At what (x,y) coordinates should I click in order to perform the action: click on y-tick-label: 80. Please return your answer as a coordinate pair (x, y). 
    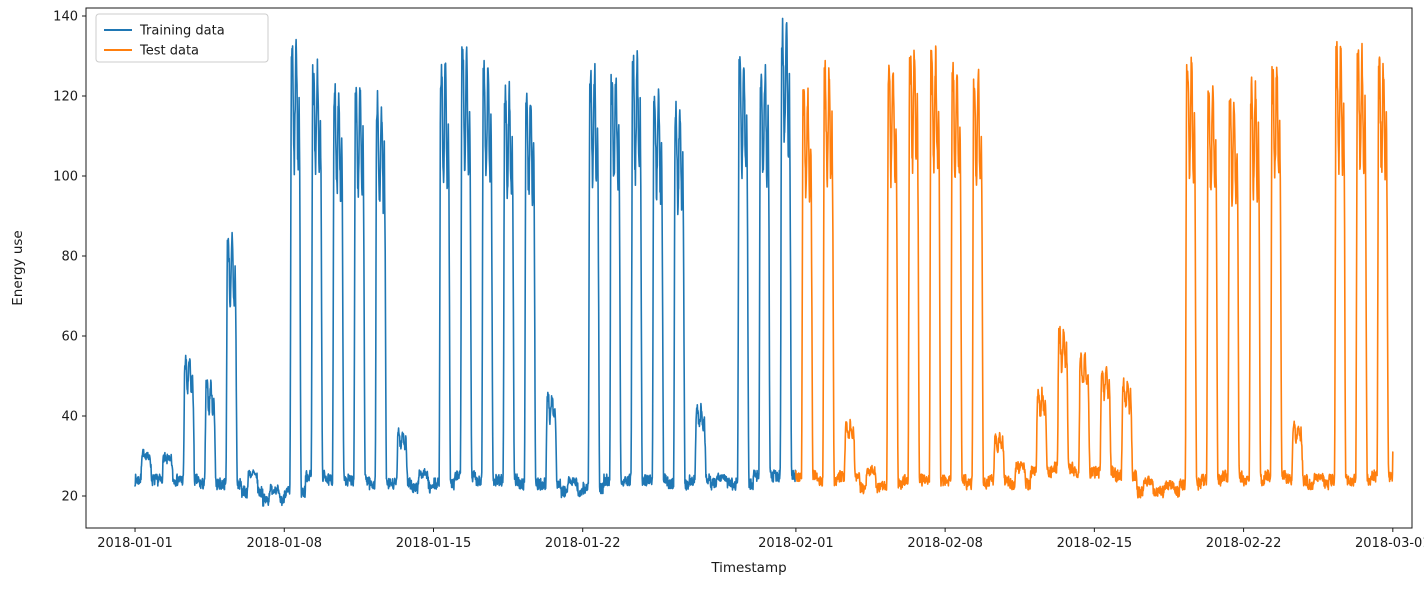
    Looking at the image, I should click on (69, 257).